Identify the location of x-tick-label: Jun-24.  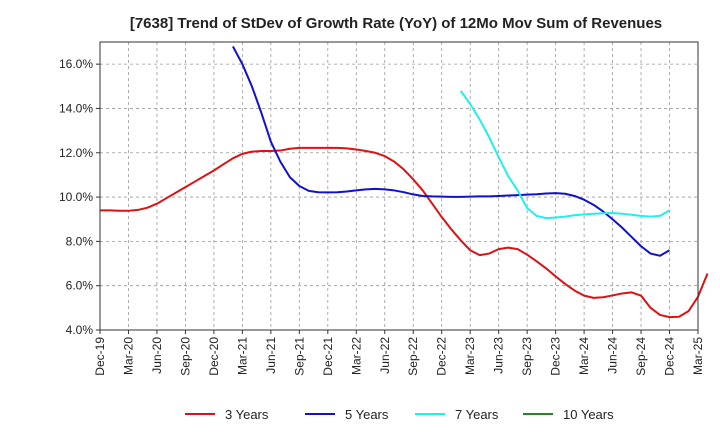
(613, 355).